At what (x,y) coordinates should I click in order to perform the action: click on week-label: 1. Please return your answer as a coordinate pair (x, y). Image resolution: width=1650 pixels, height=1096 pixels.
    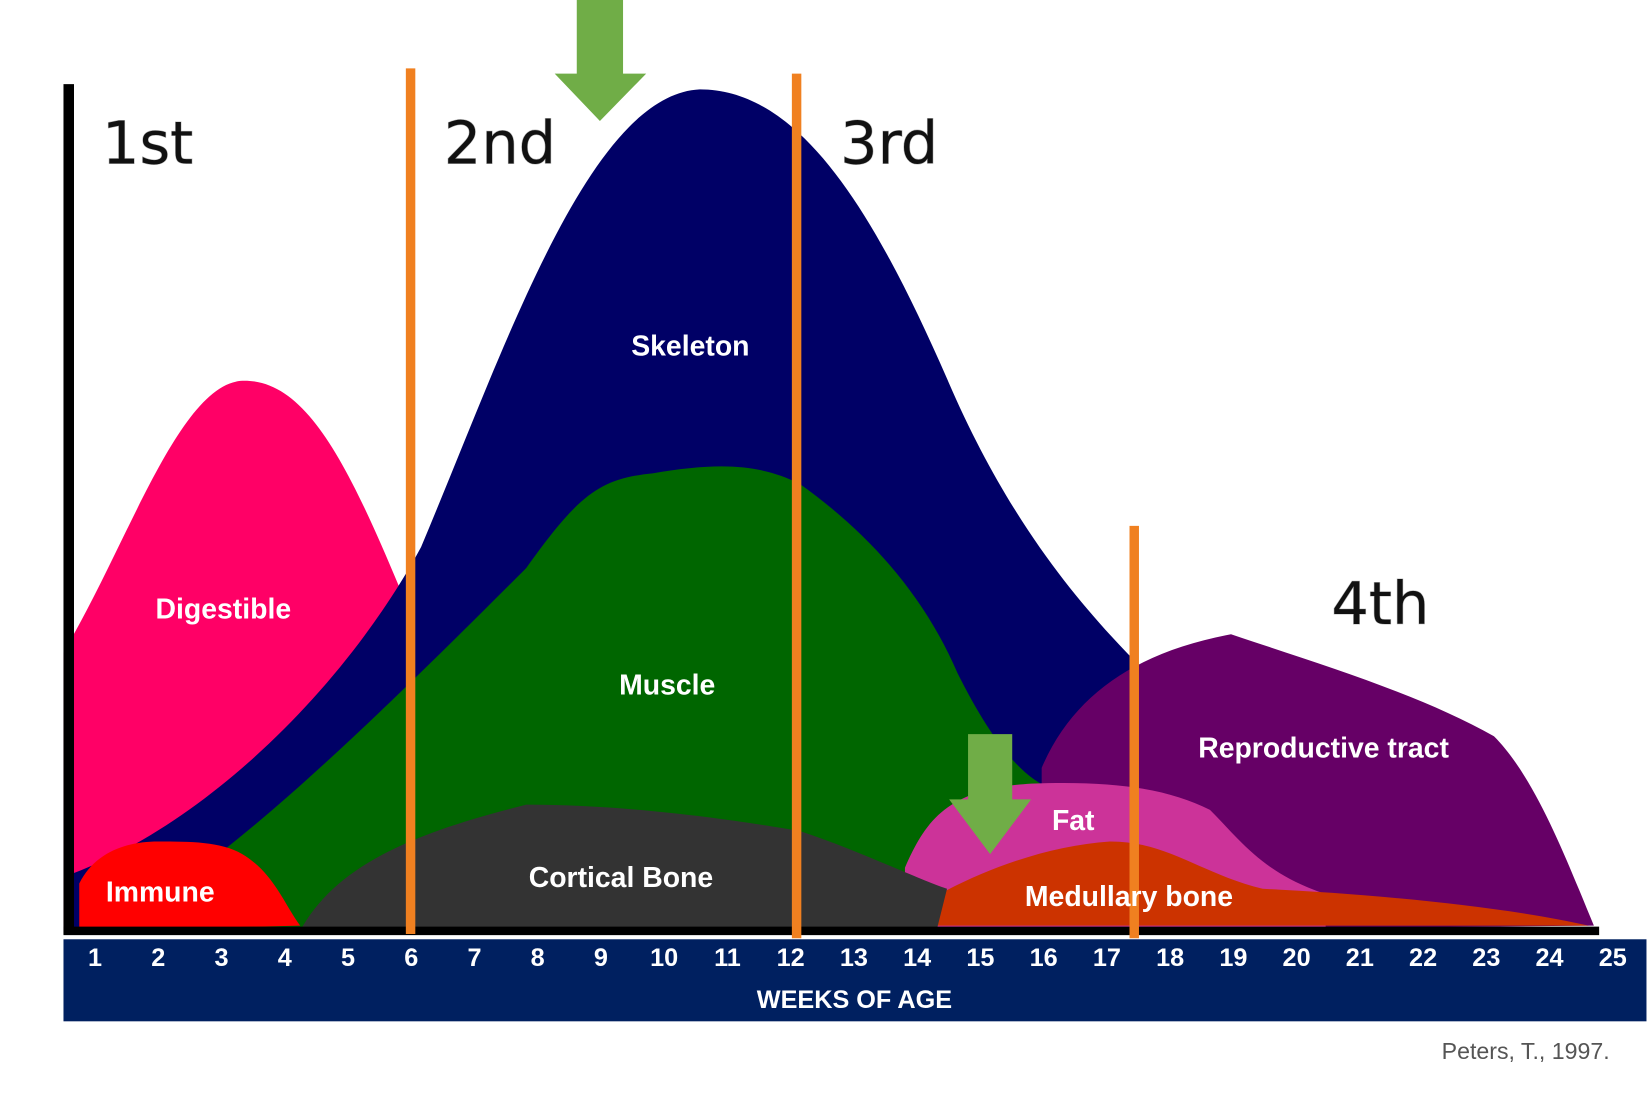
    Looking at the image, I should click on (95, 958).